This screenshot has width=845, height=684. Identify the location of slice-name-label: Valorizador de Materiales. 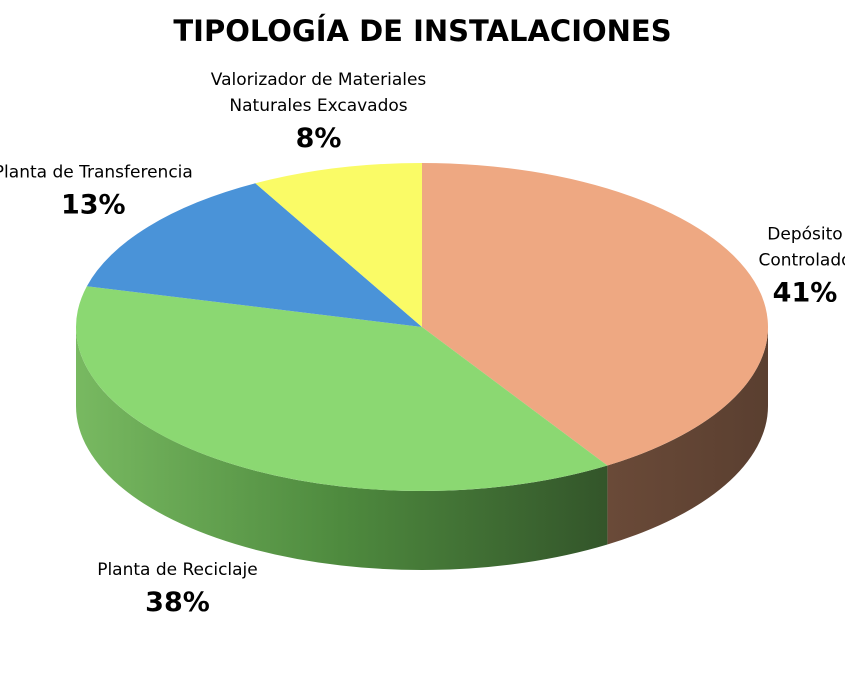
(319, 80).